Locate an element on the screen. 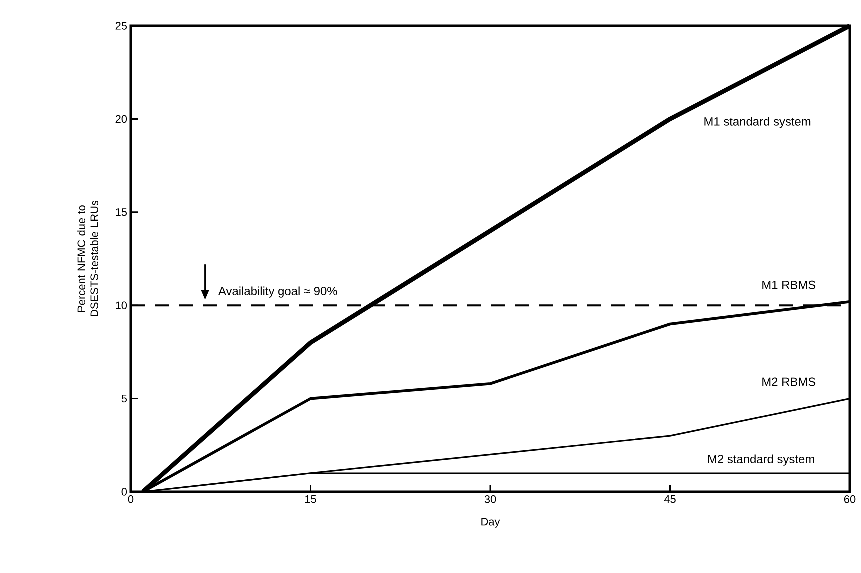  x-tick-label: 15 is located at coordinates (310, 500).